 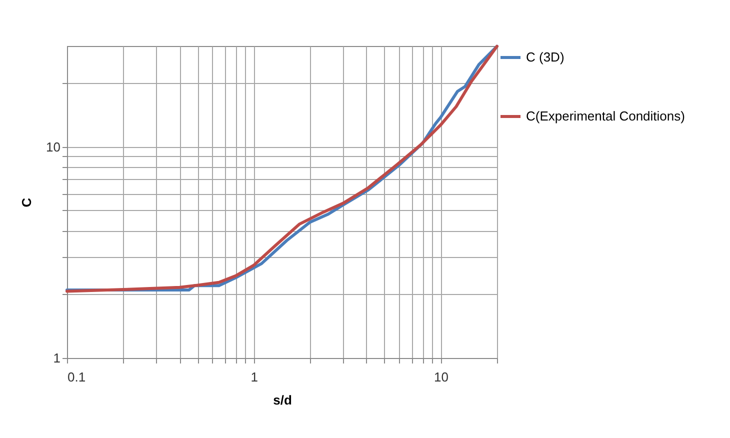 What do you see at coordinates (545, 57) in the screenshot?
I see `legend-label: C (3D)` at bounding box center [545, 57].